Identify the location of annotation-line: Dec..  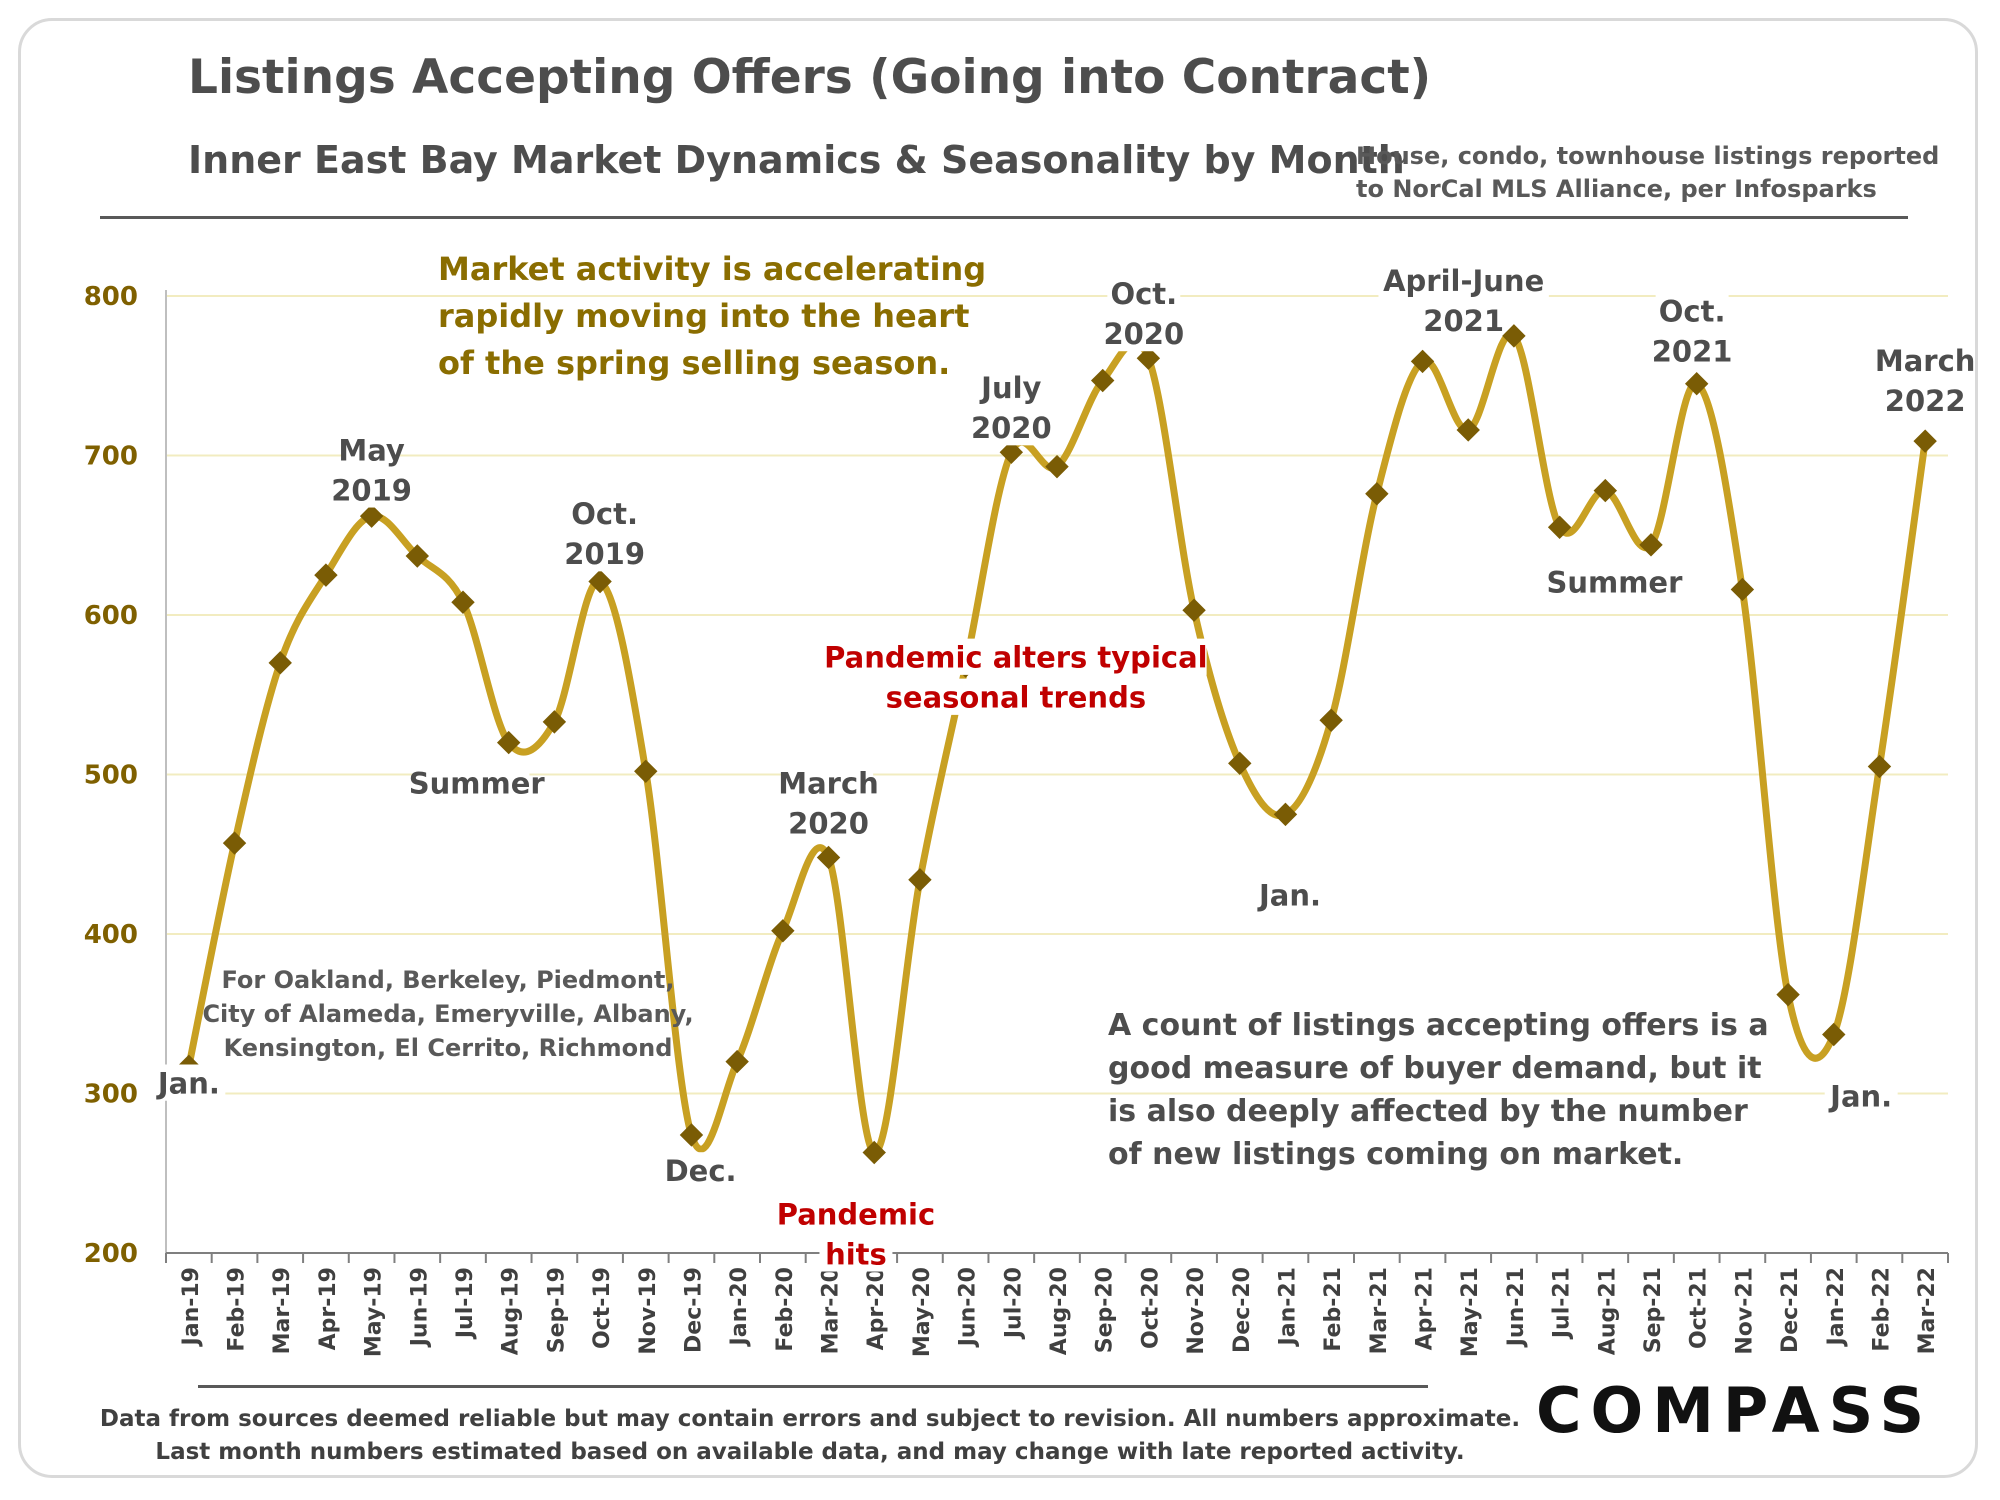
(701, 1171).